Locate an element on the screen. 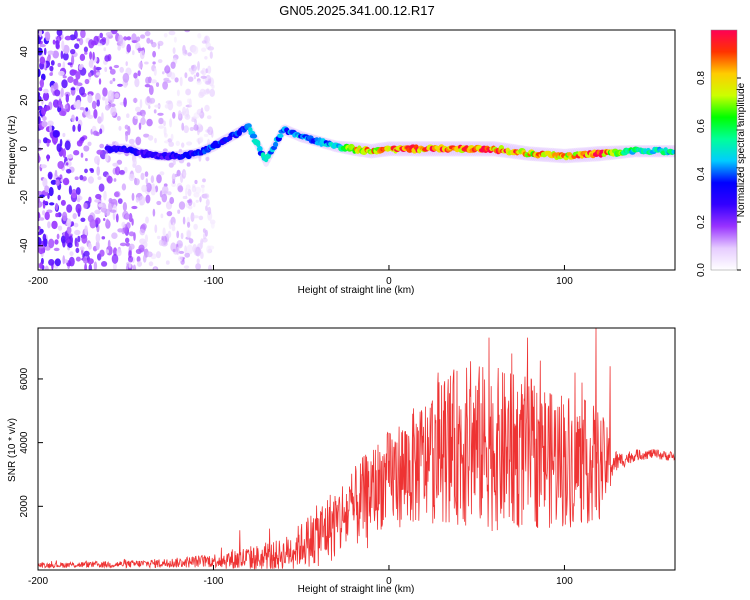 The image size is (750, 600). colorbar-tick-label: 0.6 is located at coordinates (701, 126).